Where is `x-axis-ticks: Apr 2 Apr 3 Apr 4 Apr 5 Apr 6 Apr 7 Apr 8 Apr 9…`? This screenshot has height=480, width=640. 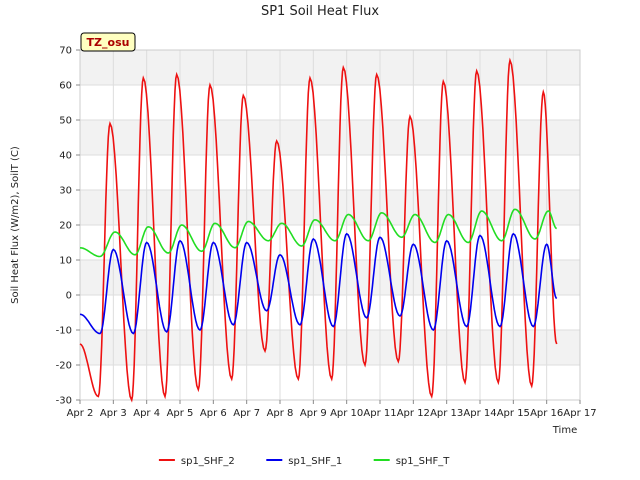 x-axis-ticks: Apr 2 Apr 3 Apr 4 Apr 5 Apr 6 Apr 7 Apr 8 Apr 9… is located at coordinates (332, 409).